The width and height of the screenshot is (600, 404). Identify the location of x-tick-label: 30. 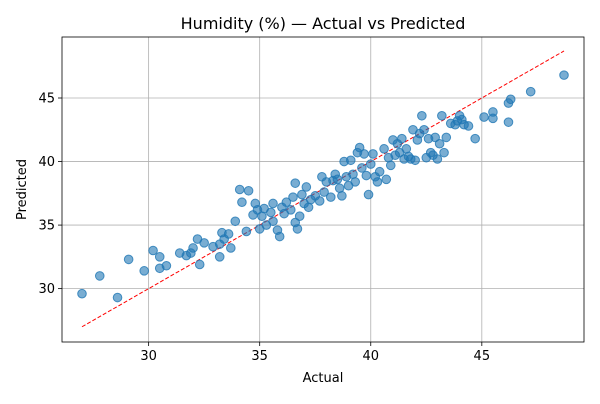
(148, 356).